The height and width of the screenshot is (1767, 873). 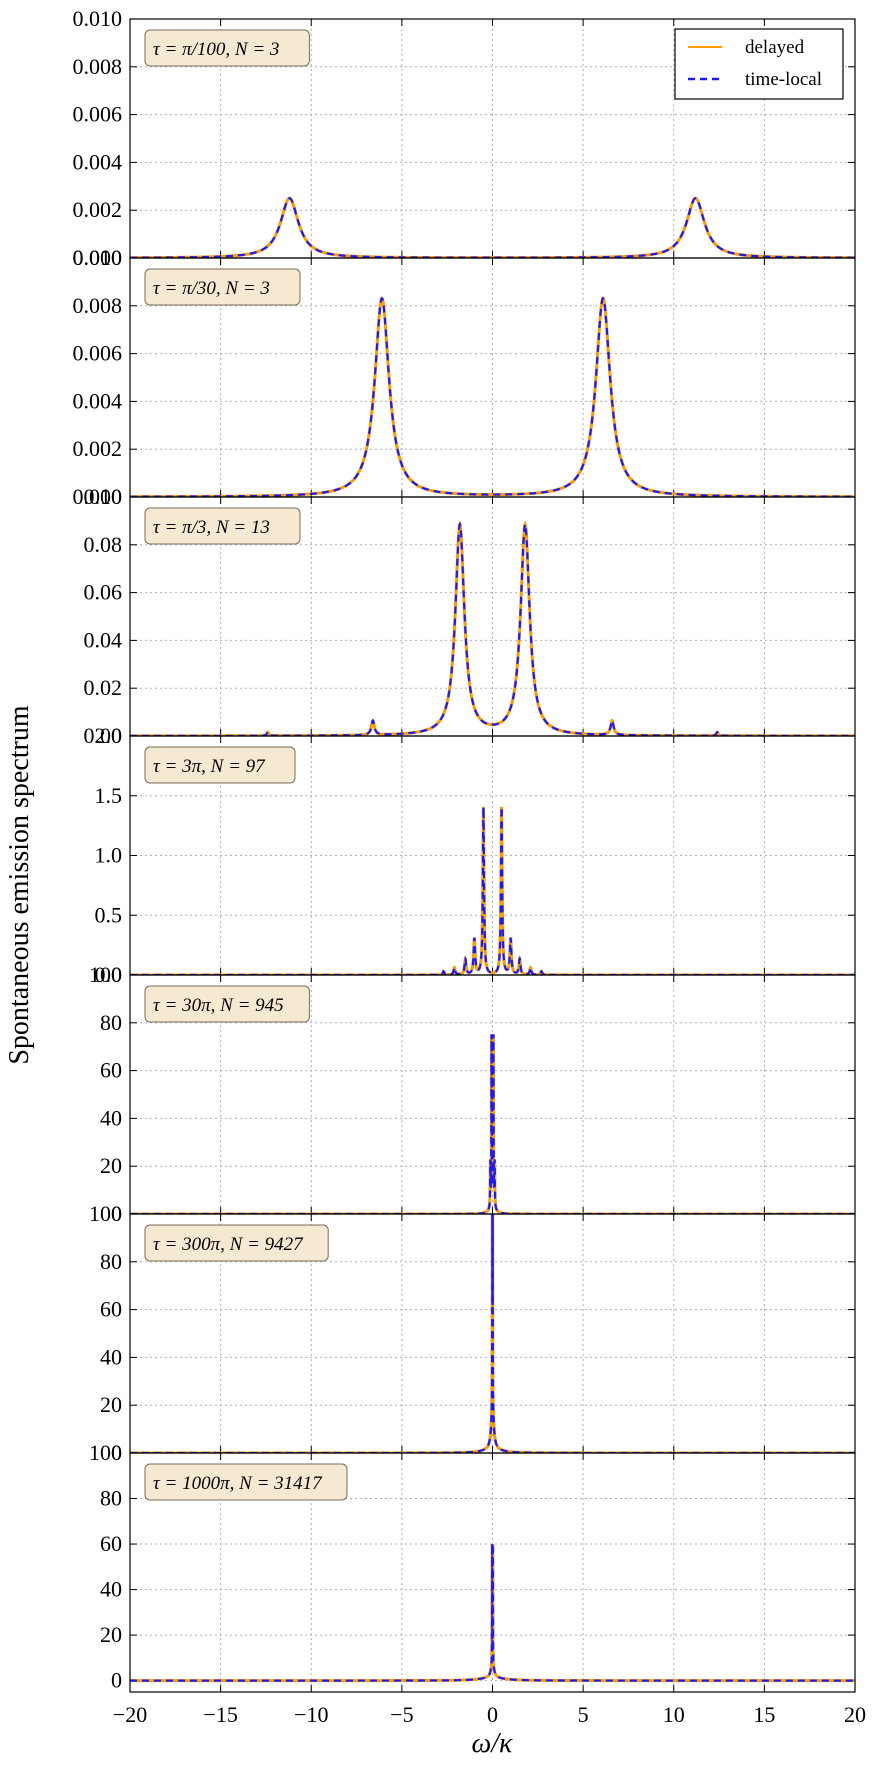 I want to click on panel-label: τ = π/3, N = 13, so click(x=222, y=526).